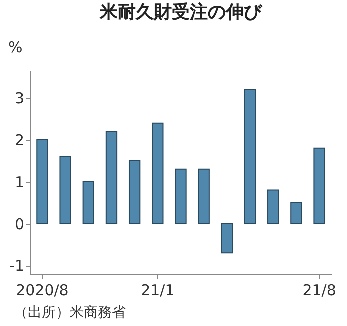 Image resolution: width=347 pixels, height=326 pixels. I want to click on x-tick-label: 2020/8, so click(42, 291).